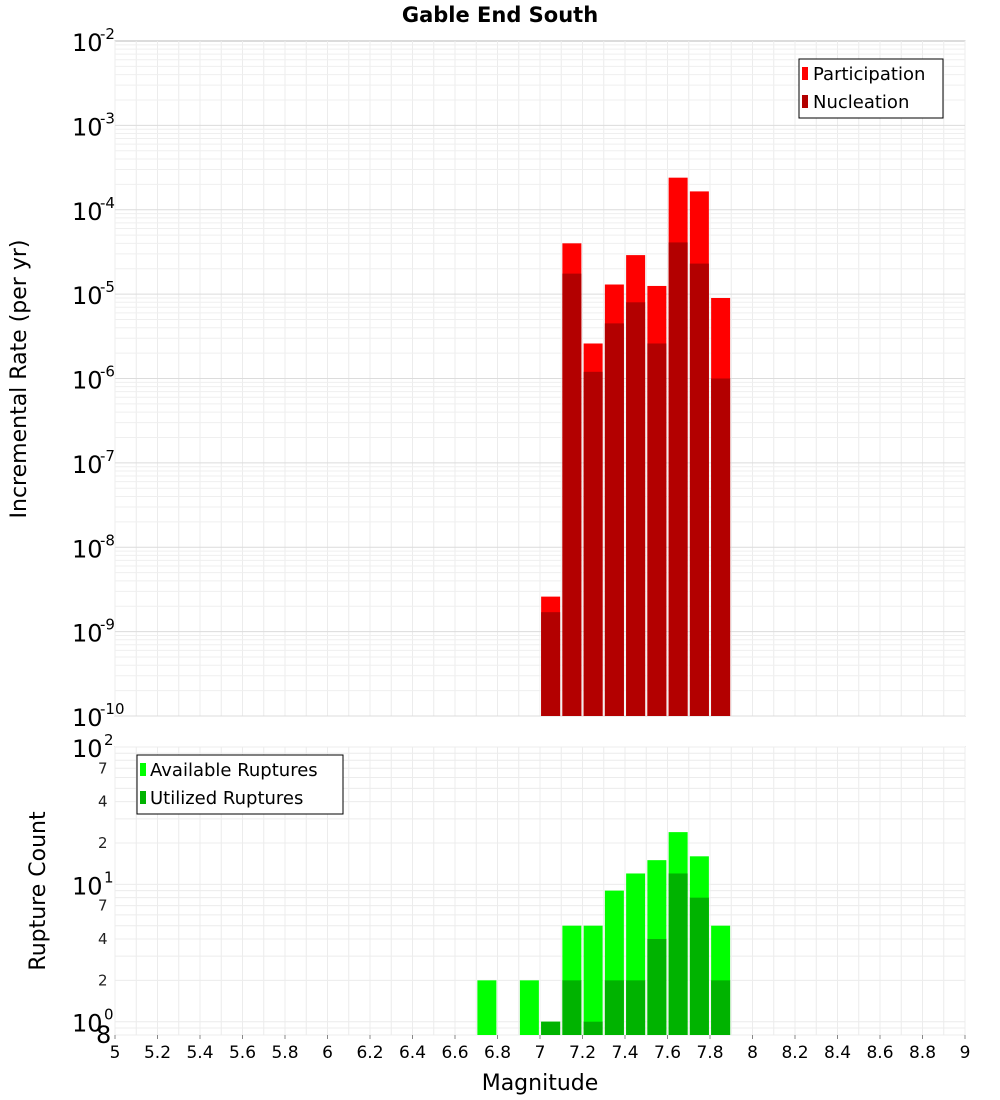 The height and width of the screenshot is (1100, 1000). I want to click on legend-label-utilized: Utilized Ruptures, so click(226, 798).